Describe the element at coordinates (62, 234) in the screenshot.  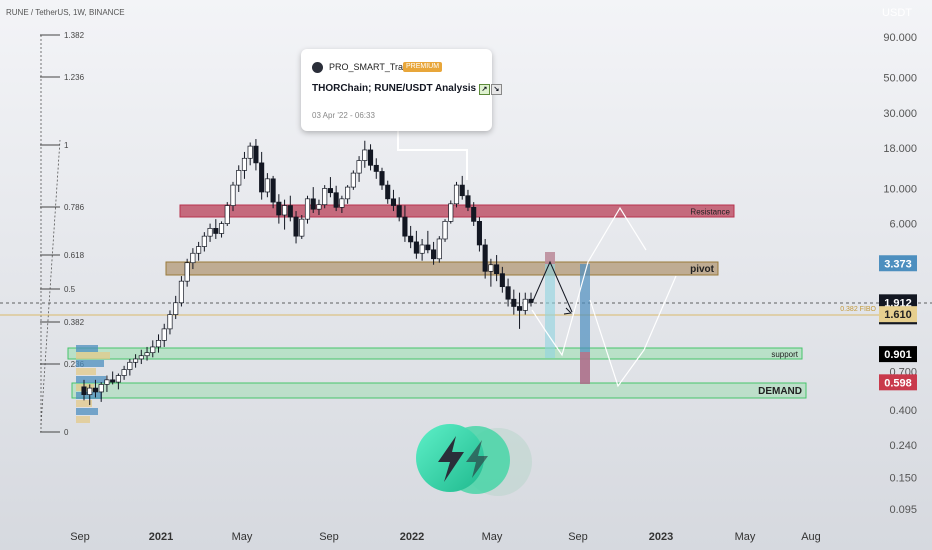
I see `fibonacci-retracement: 1.382 1.236 1 0.786 0.618 0.5 0.382 0.236 0` at that location.